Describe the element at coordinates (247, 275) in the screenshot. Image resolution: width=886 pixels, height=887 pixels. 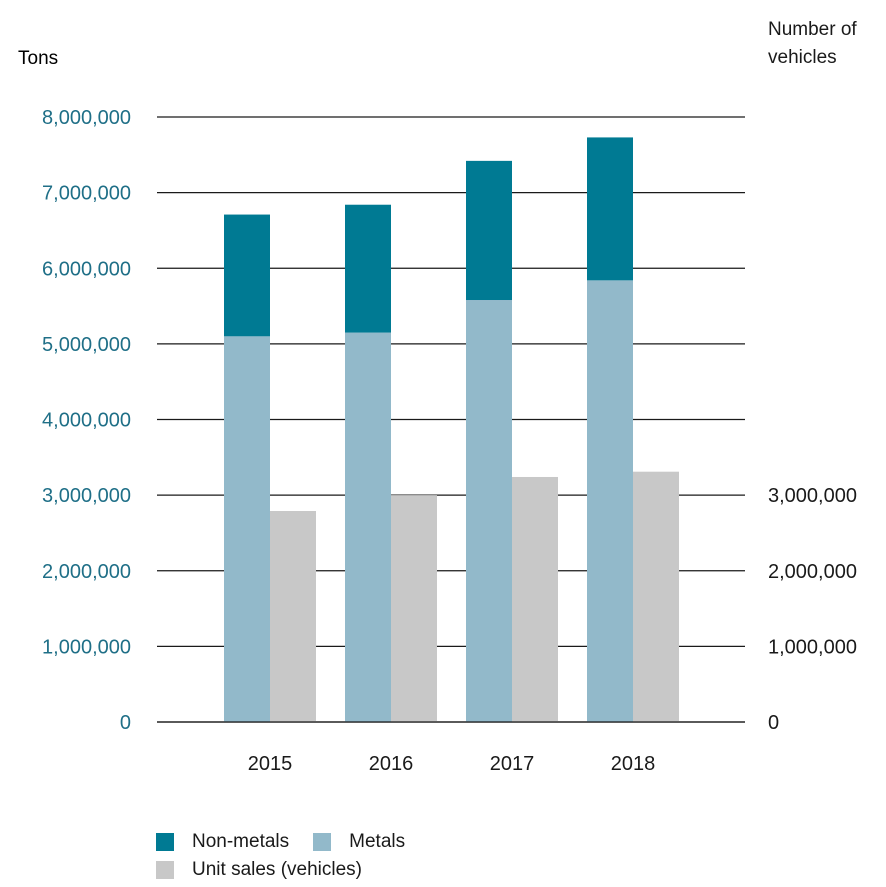
I see `bar-non-metals-2015` at that location.